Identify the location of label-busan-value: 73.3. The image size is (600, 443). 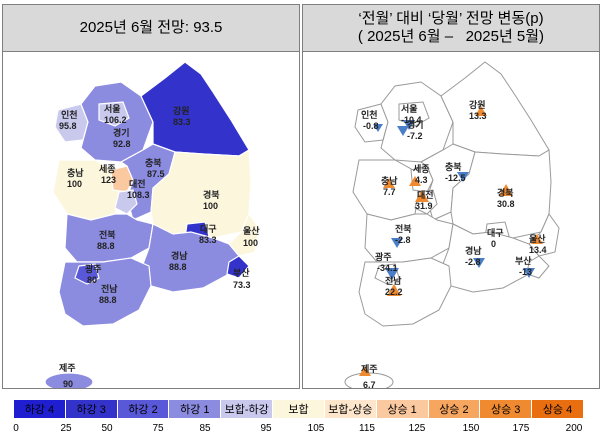
(242, 285).